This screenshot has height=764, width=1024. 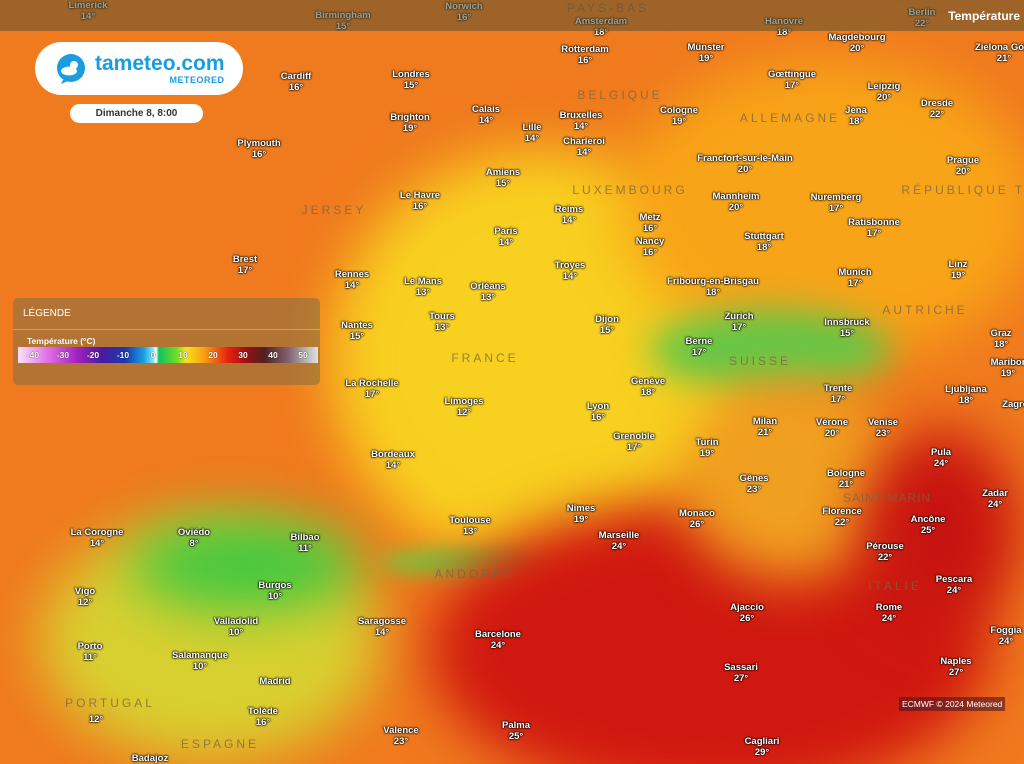 I want to click on city-marker: Nancy 16°, so click(x=650, y=247).